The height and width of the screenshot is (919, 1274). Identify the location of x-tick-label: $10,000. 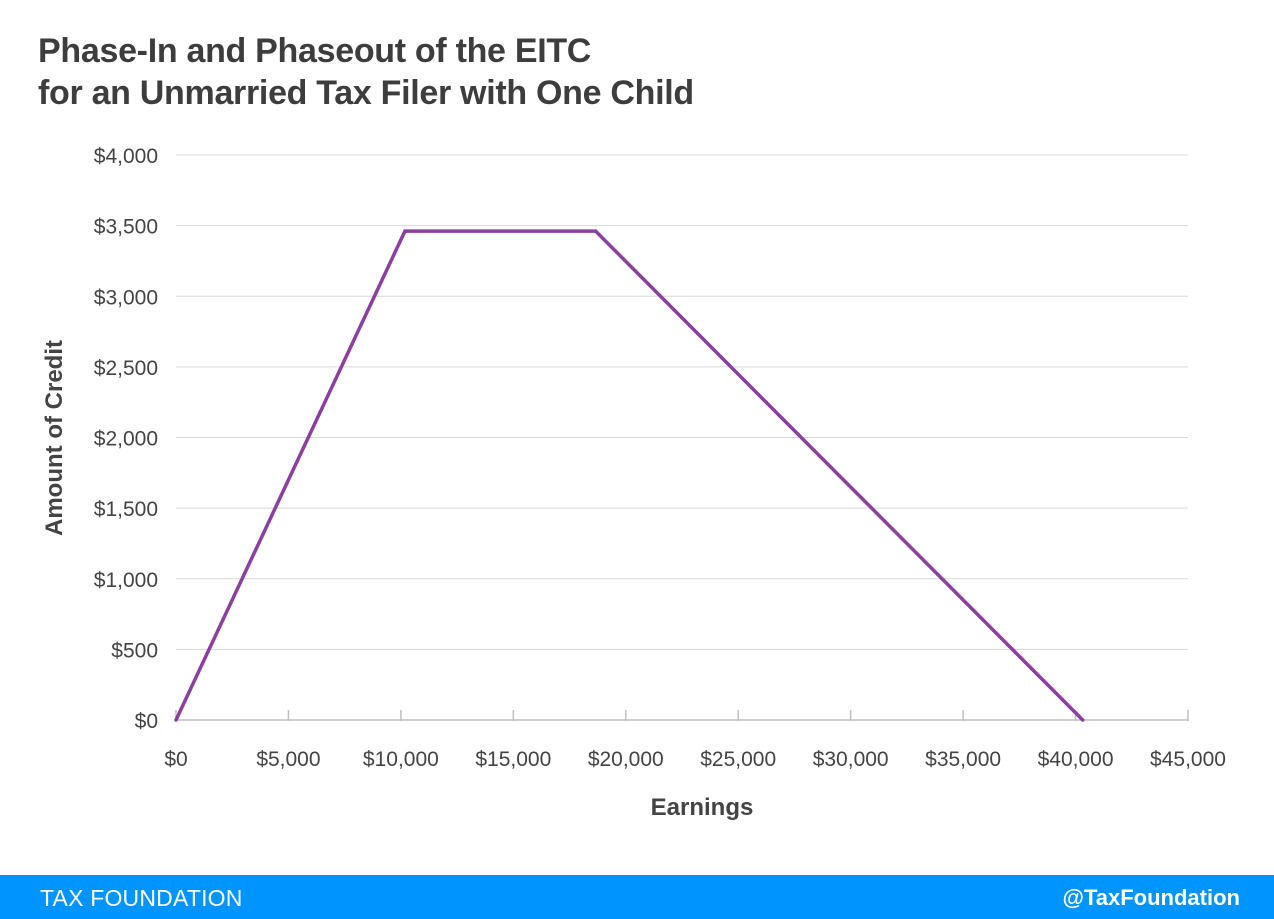
(401, 759).